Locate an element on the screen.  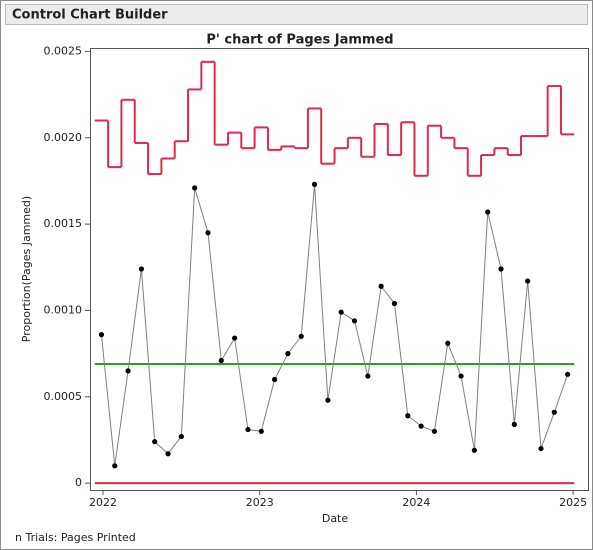
y-tick-label: 0.0025 is located at coordinates (63, 50).